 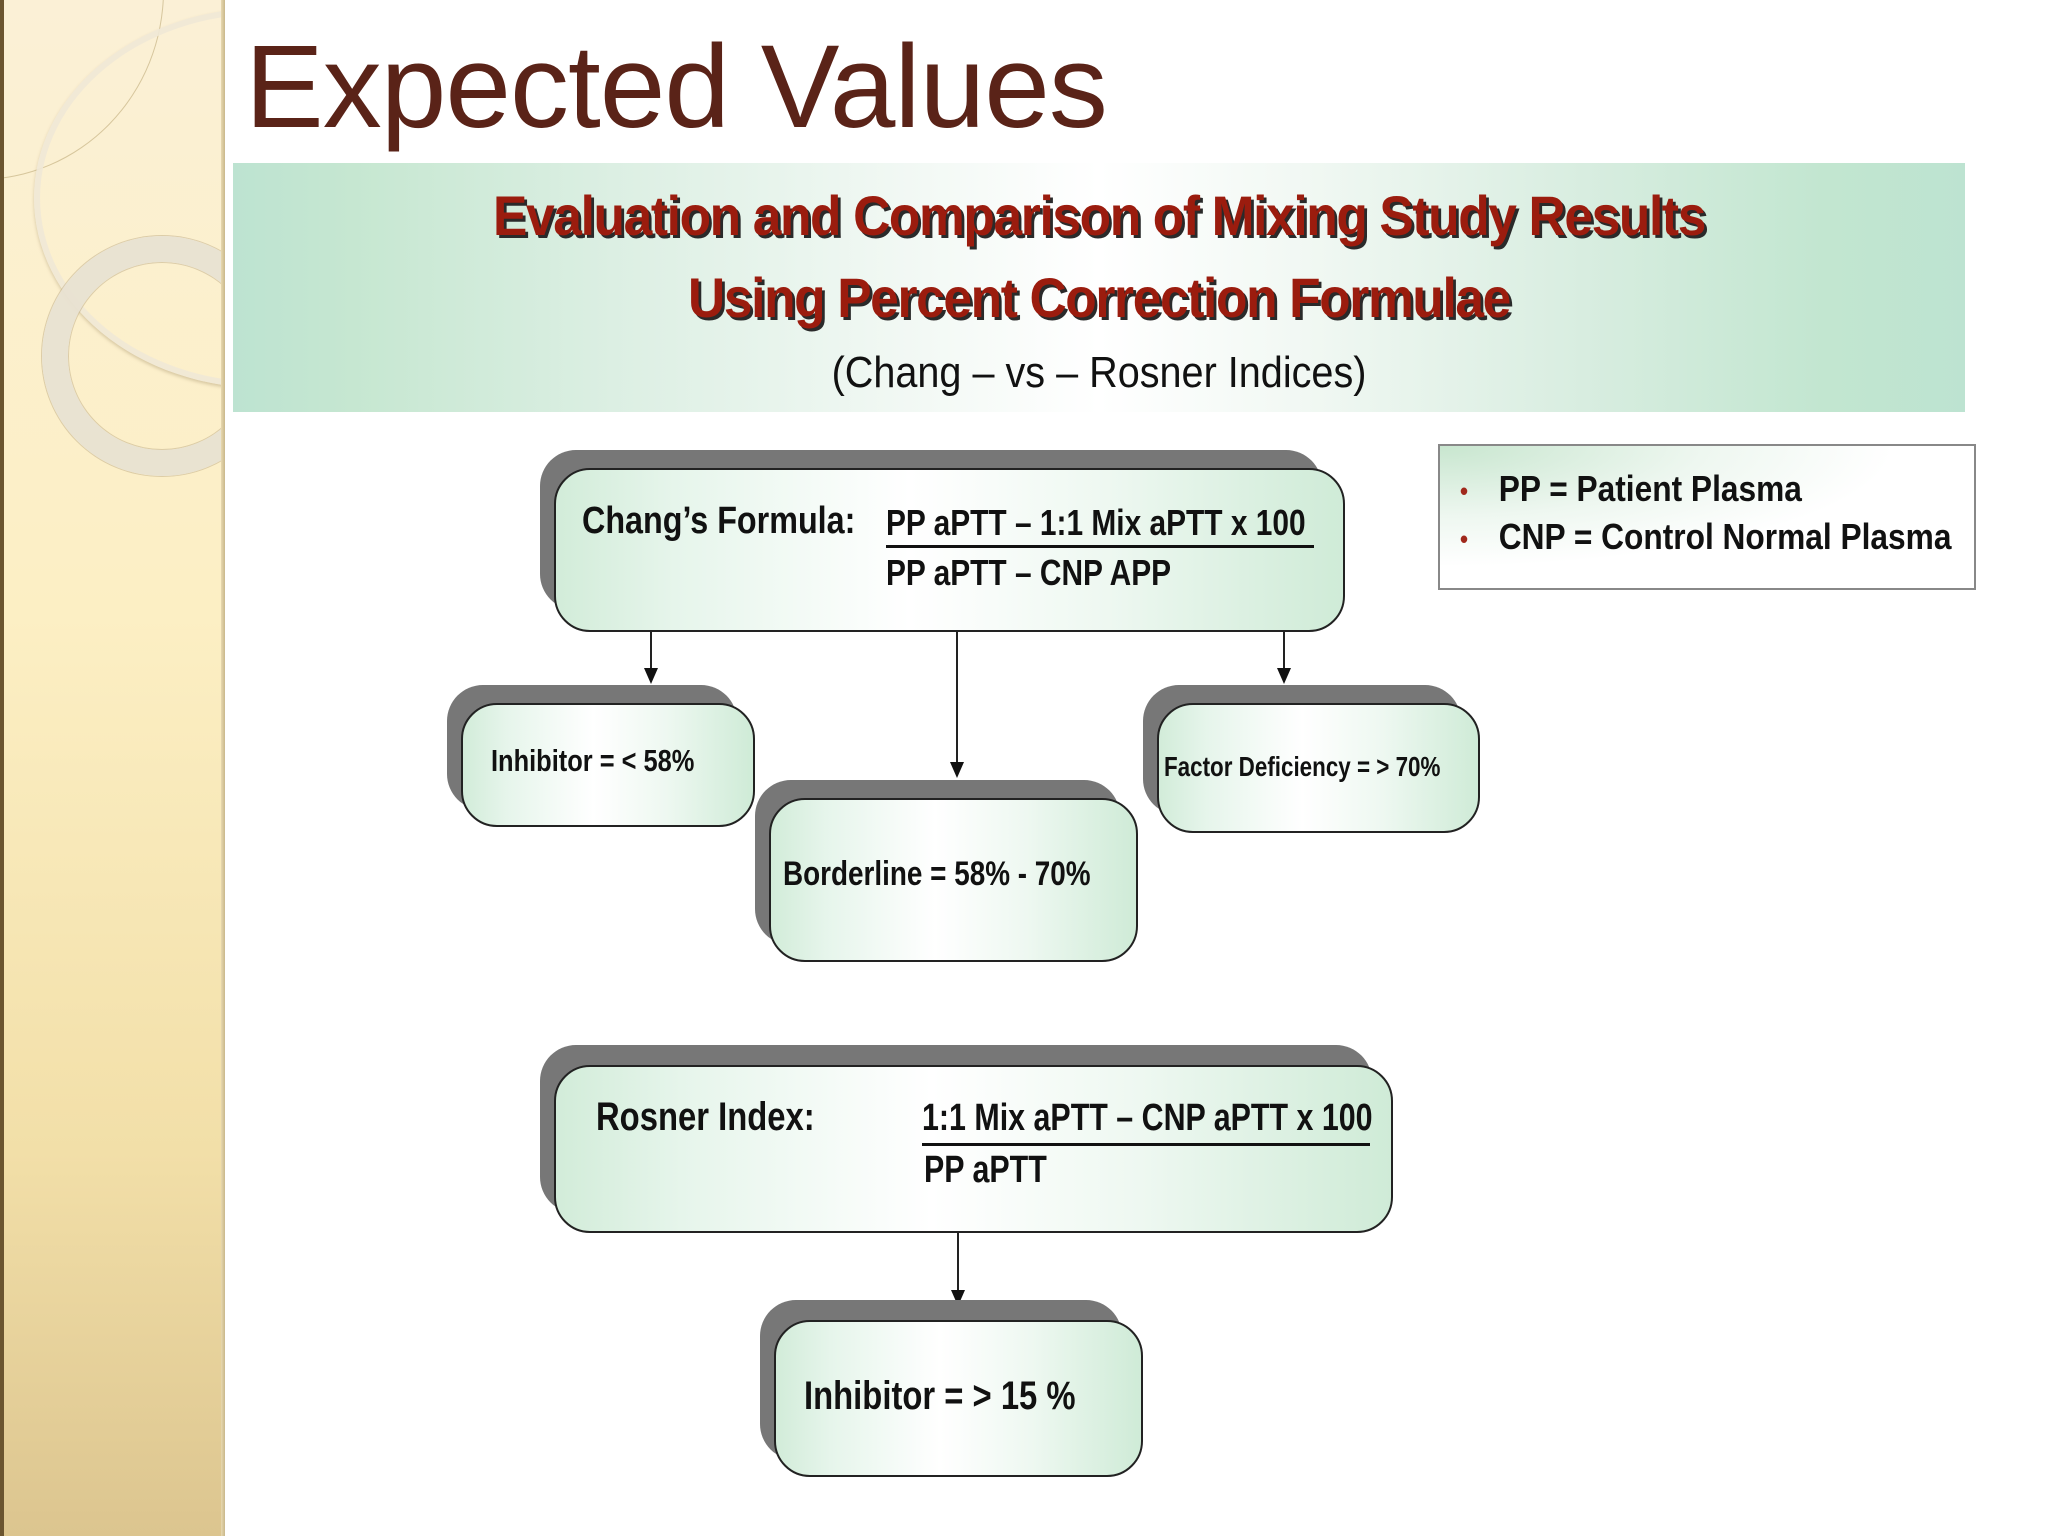 I want to click on rosner-numerator: 1:1 Mix aPTT – CNP aPTT x 100, so click(x=1147, y=1118).